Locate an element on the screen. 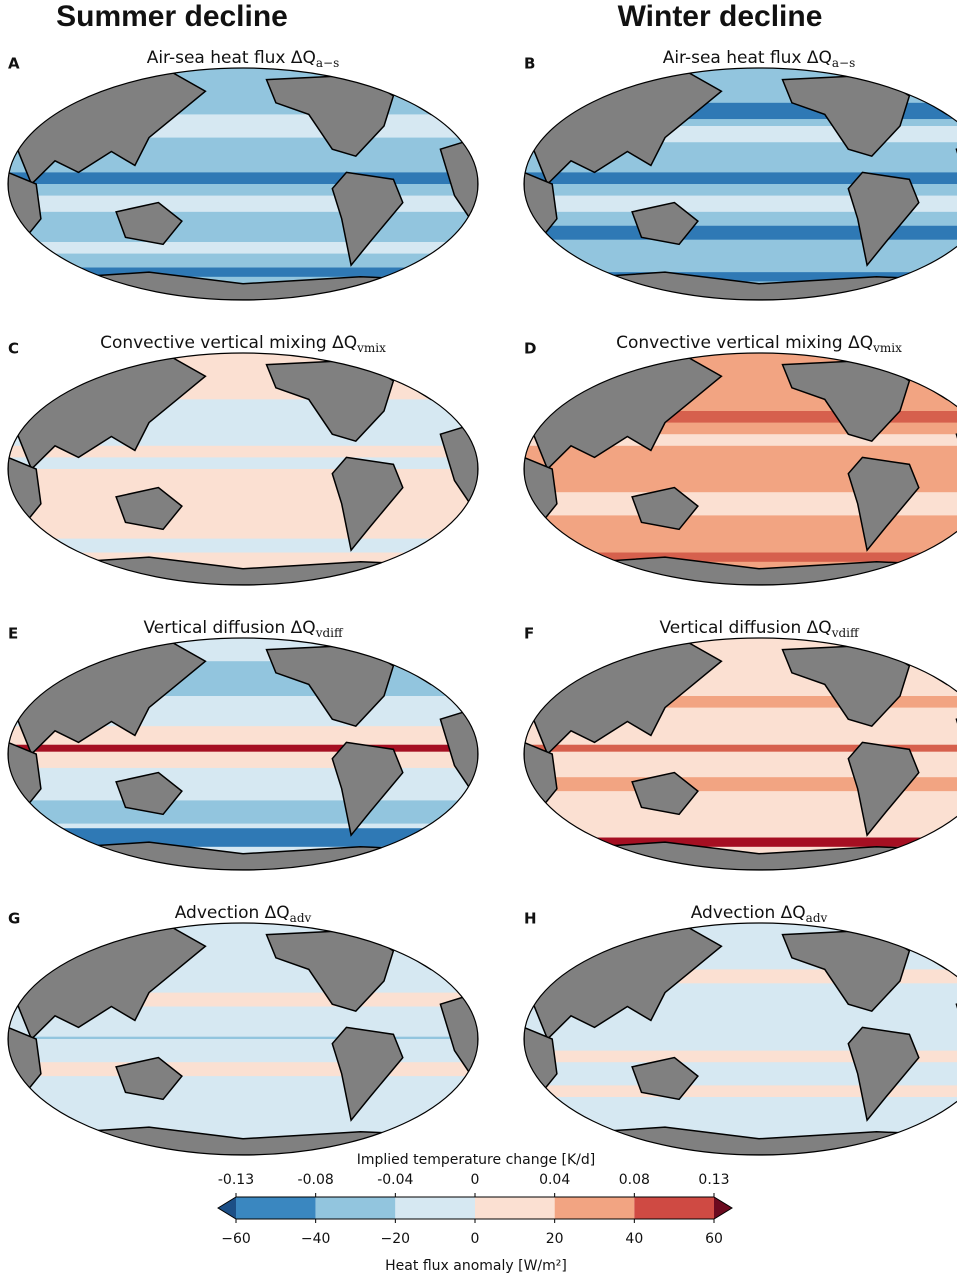 This screenshot has width=957, height=1286. colorbar-top-tick-label: -0.08 is located at coordinates (316, 1180).